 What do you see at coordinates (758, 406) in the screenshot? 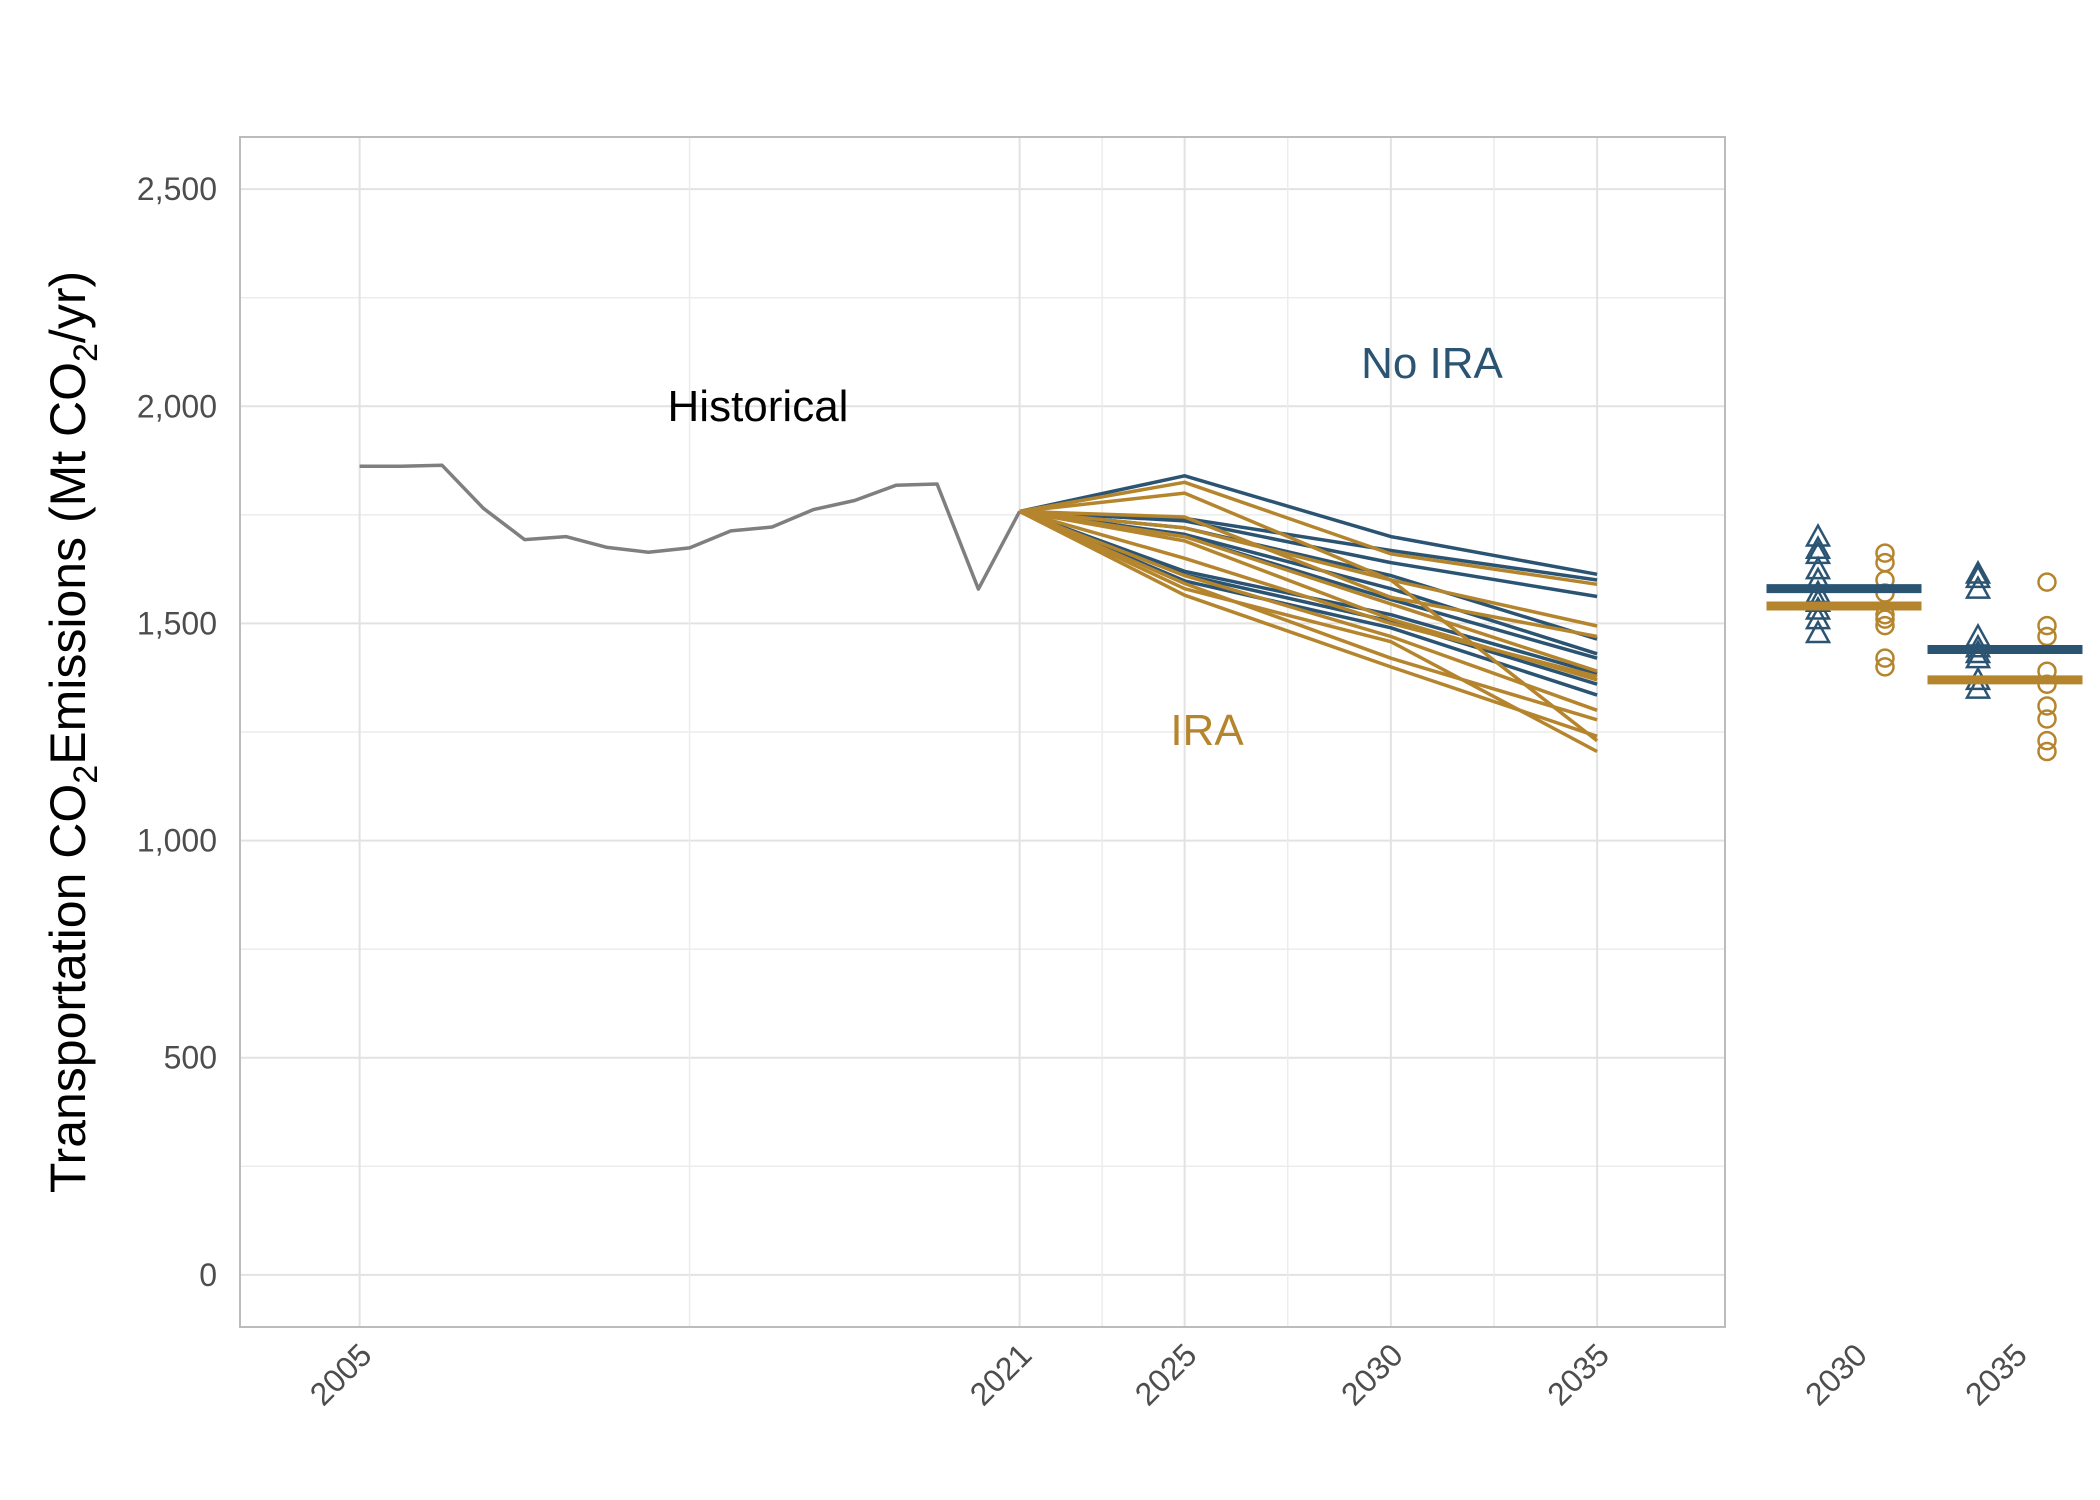
I see `annotation-historical: Historical` at bounding box center [758, 406].